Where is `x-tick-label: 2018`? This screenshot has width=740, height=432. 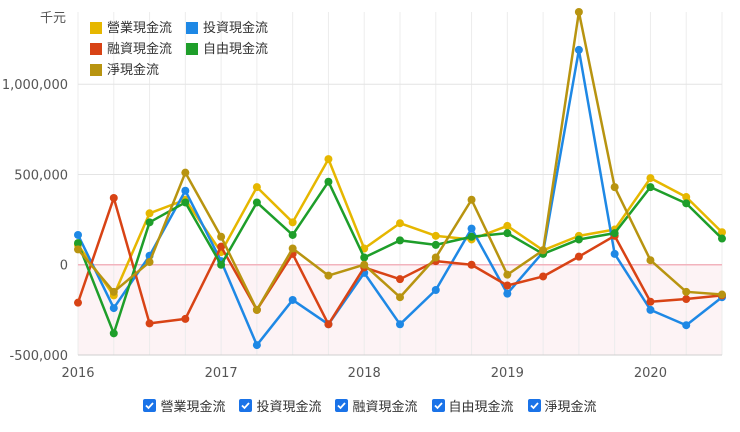 x-tick-label: 2018 is located at coordinates (364, 373).